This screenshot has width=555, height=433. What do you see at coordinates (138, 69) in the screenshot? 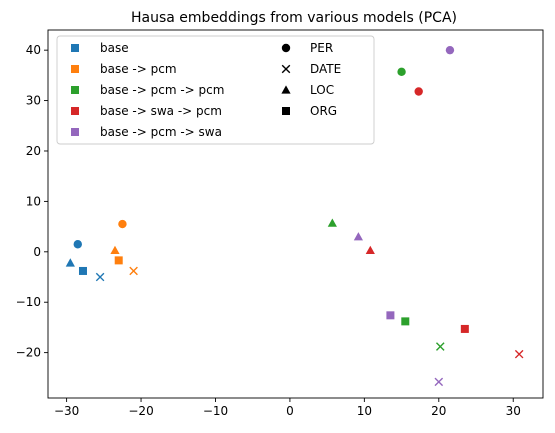
I see `legend-series-label: base -> pcm` at bounding box center [138, 69].